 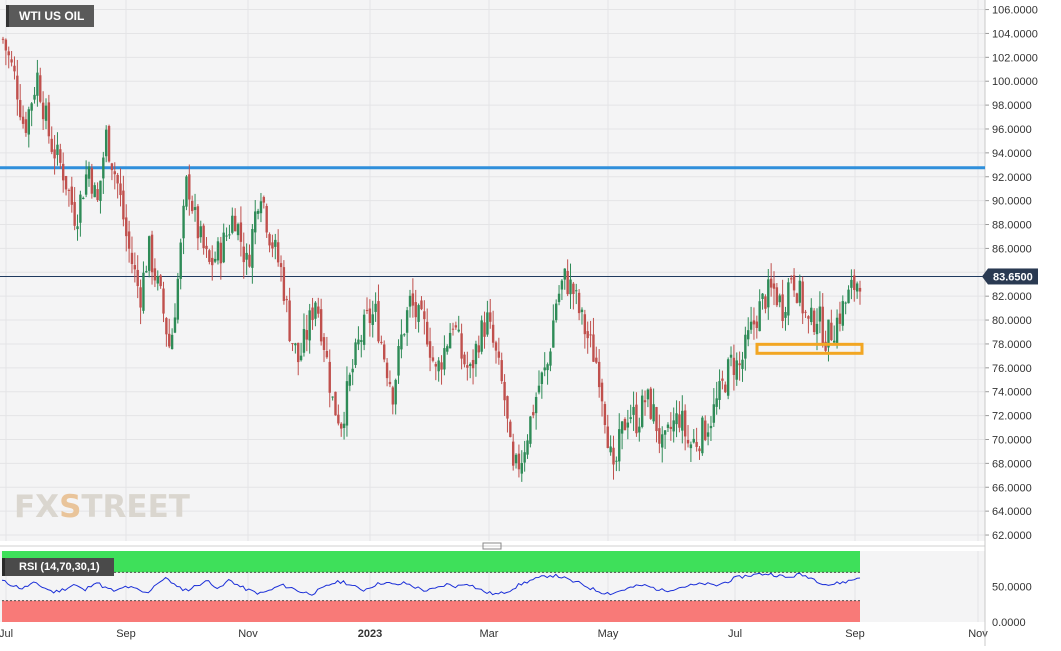 What do you see at coordinates (1012, 512) in the screenshot?
I see `y-tick-label: 64.0000` at bounding box center [1012, 512].